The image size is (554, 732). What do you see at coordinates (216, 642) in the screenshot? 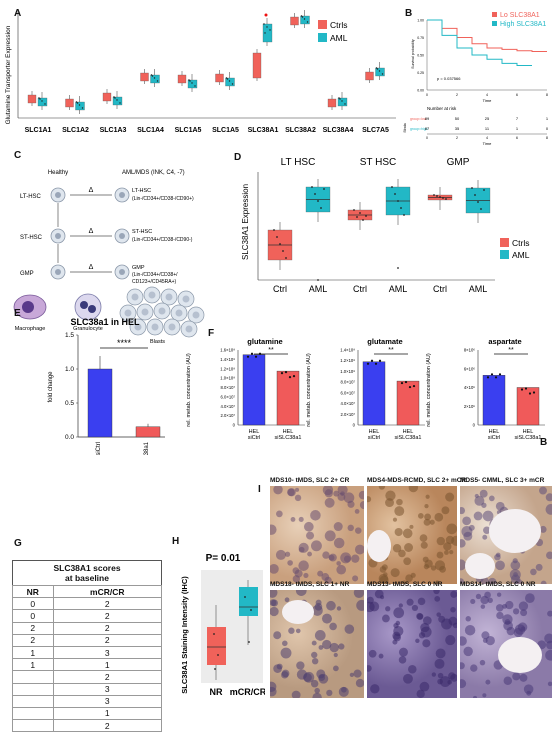
I see `panel-h-box-nr` at bounding box center [216, 642].